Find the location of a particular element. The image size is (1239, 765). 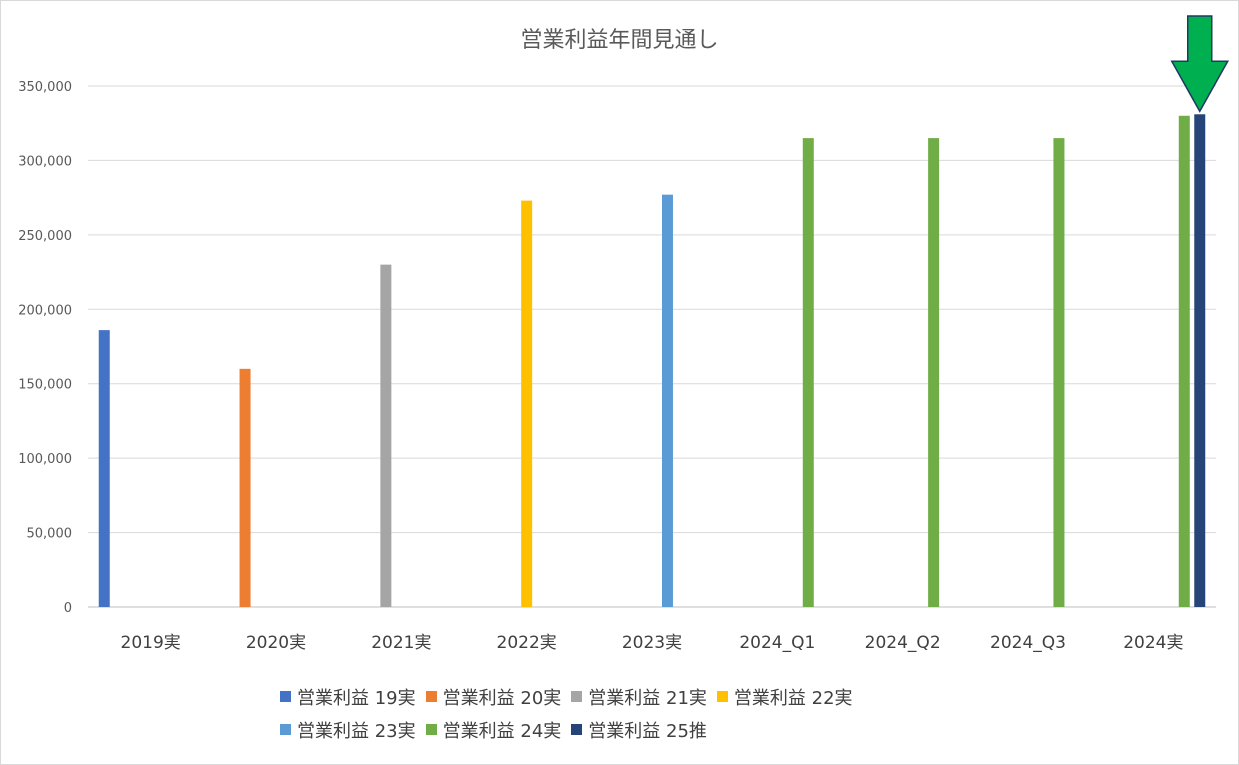

legend-label: 営業利益 23実 is located at coordinates (356, 730).